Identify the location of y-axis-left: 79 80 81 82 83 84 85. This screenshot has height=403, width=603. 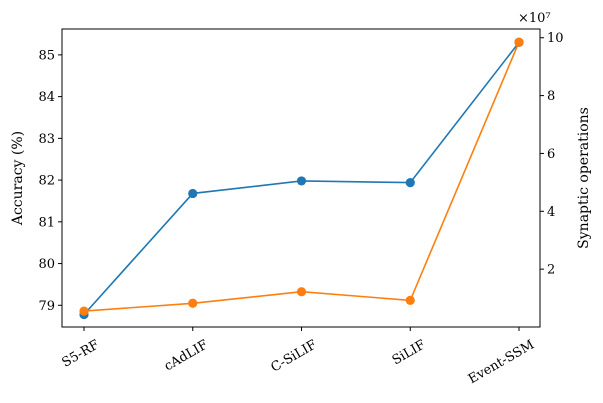
(50, 181).